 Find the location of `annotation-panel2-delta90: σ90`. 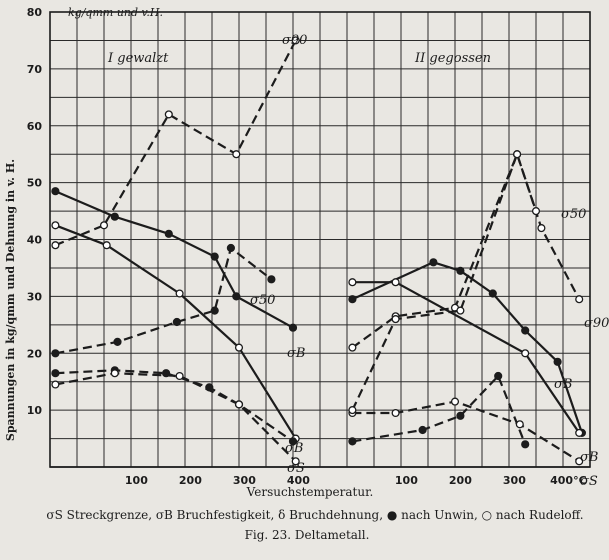

annotation-panel2-delta90: σ90 is located at coordinates (596, 323).